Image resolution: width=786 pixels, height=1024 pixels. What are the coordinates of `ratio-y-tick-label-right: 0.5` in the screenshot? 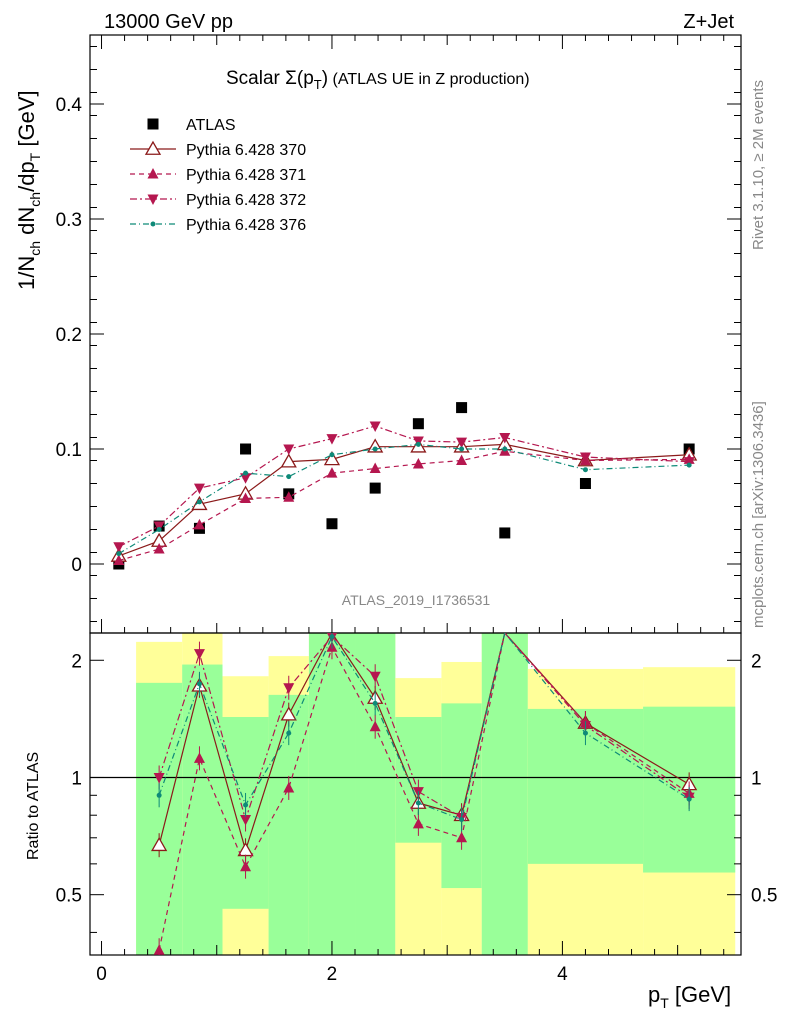 It's located at (764, 896).